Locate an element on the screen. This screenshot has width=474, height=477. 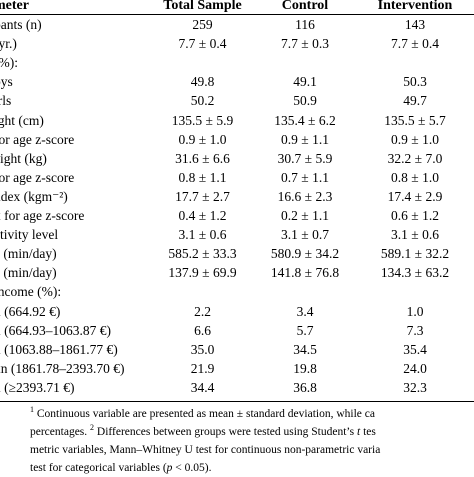
table-header: meter Total Sample Control Intervention is located at coordinates (237, 7).